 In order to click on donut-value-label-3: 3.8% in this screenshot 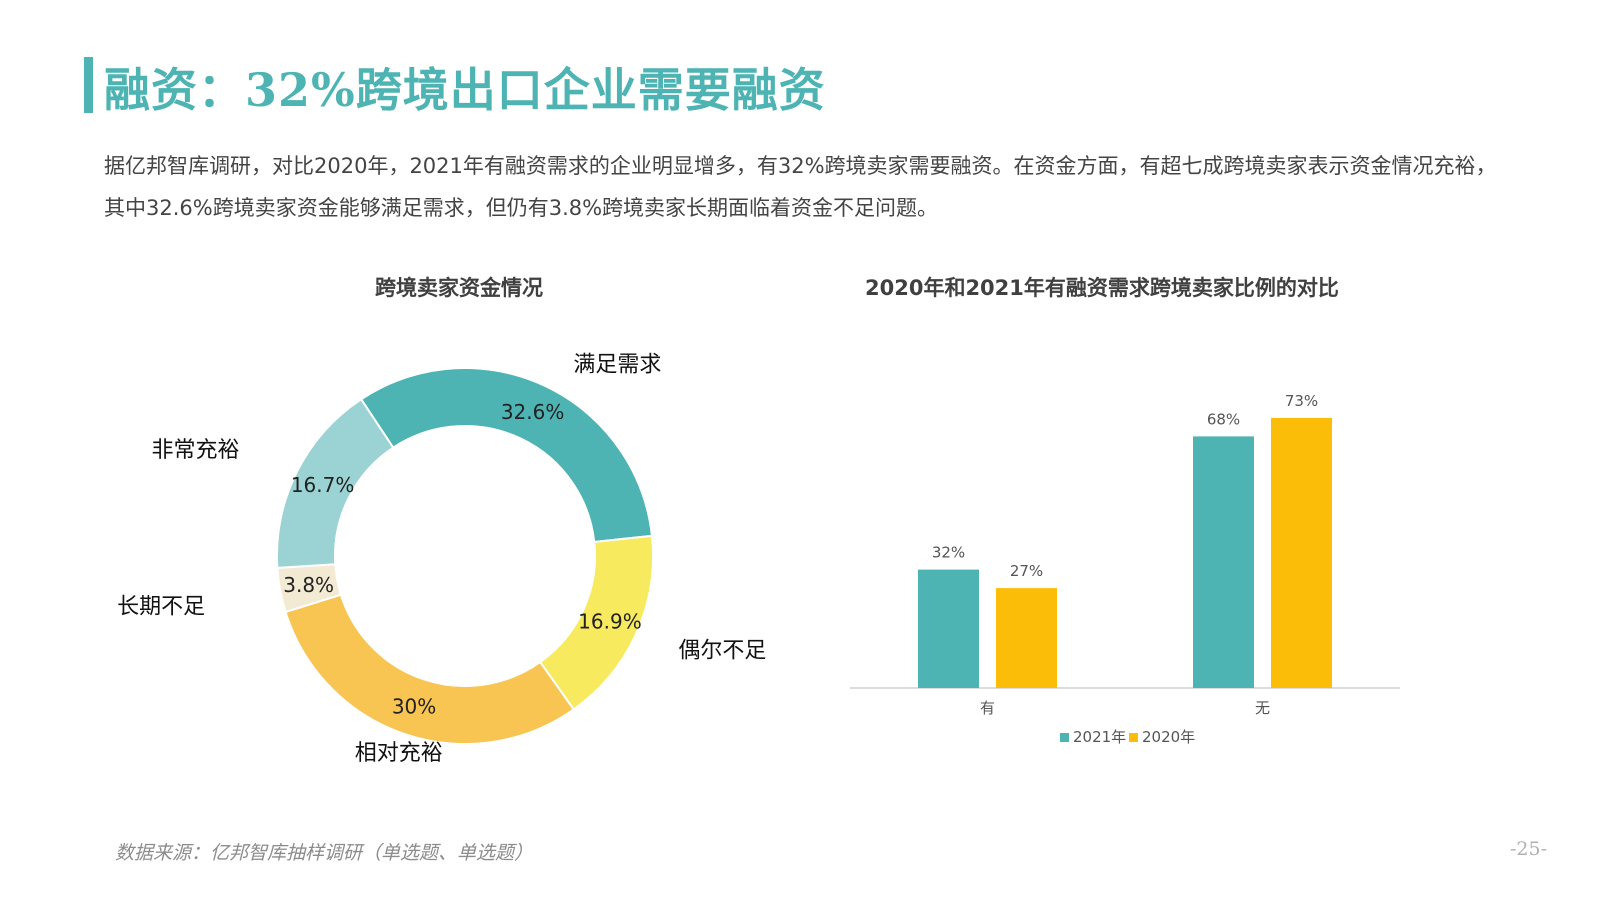, I will do `click(308, 585)`.